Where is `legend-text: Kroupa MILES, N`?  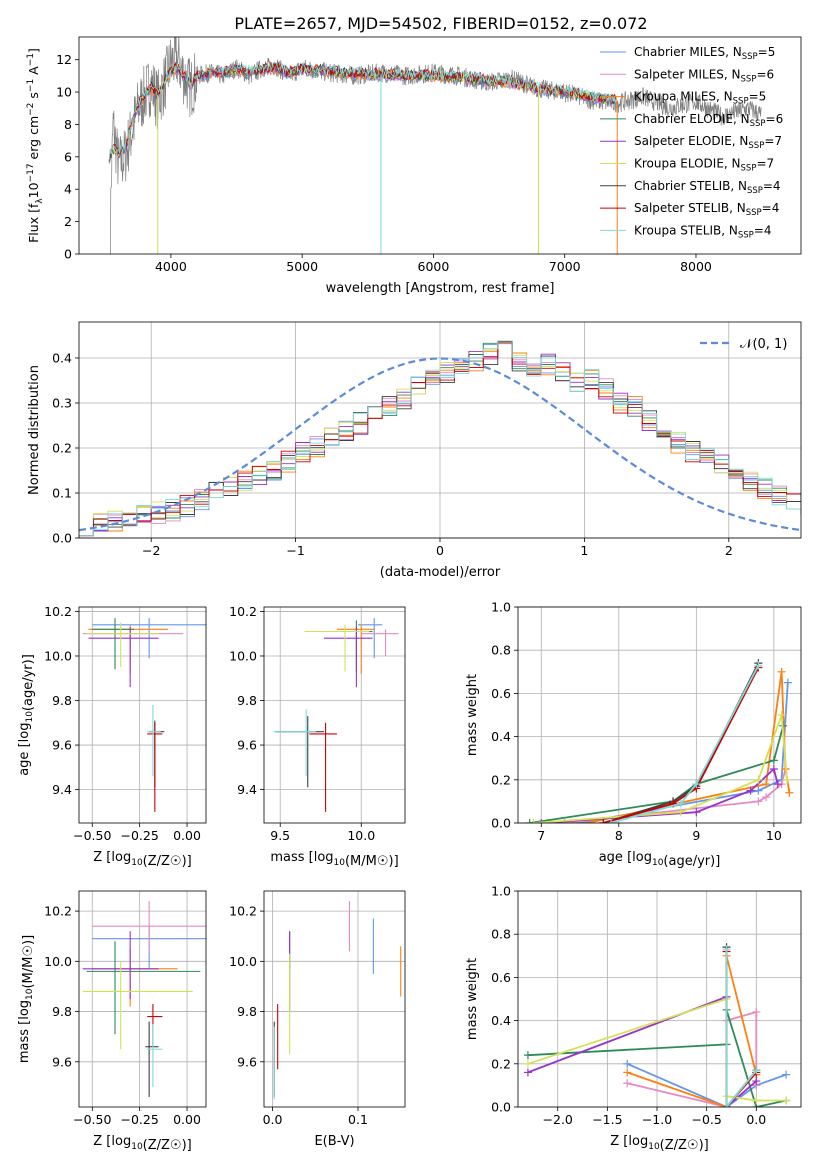
legend-text: Kroupa MILES, N is located at coordinates (683, 97).